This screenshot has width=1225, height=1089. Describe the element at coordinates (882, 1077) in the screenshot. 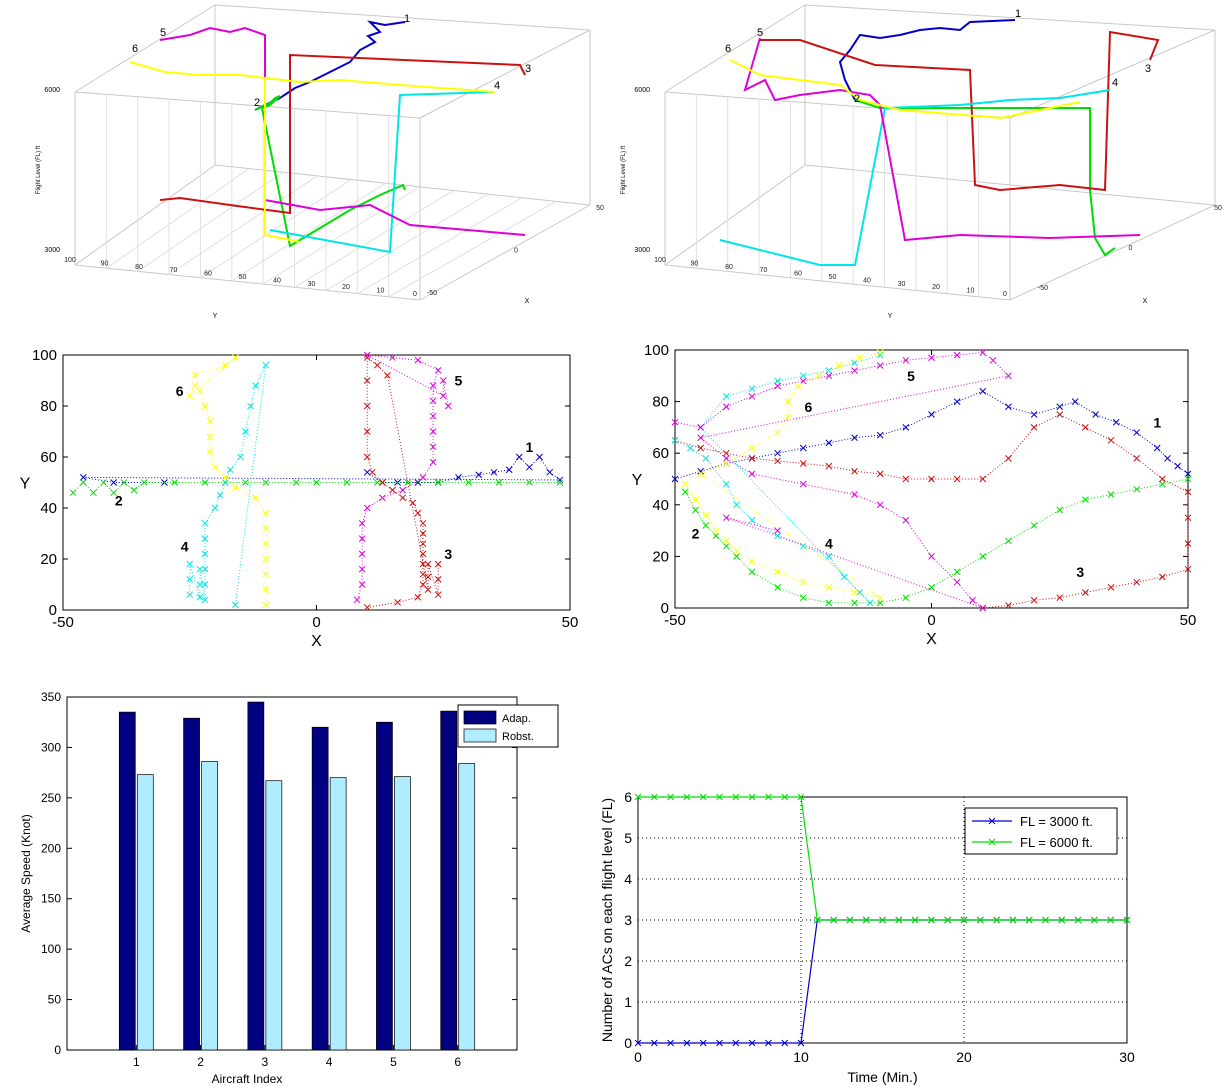

I see `x-axis-label: Time (Min.)` at that location.